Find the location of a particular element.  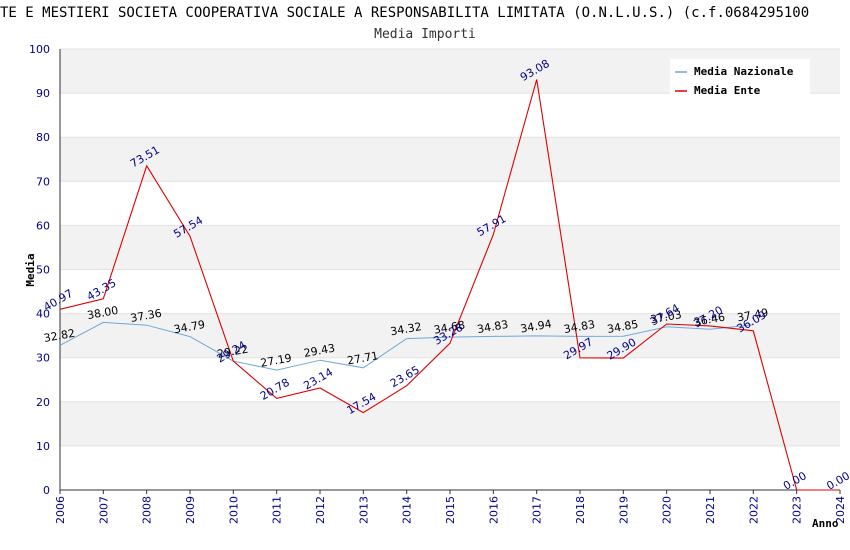

y-tick-label: 90 is located at coordinates (43, 93).